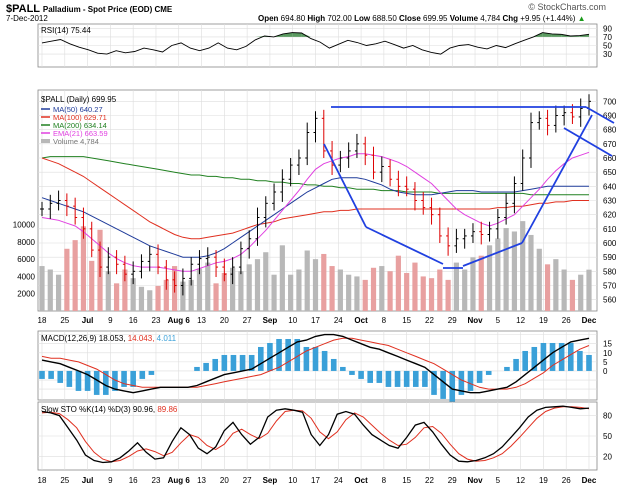 The height and width of the screenshot is (490, 624). I want to click on ma100-line, so click(315, 198).